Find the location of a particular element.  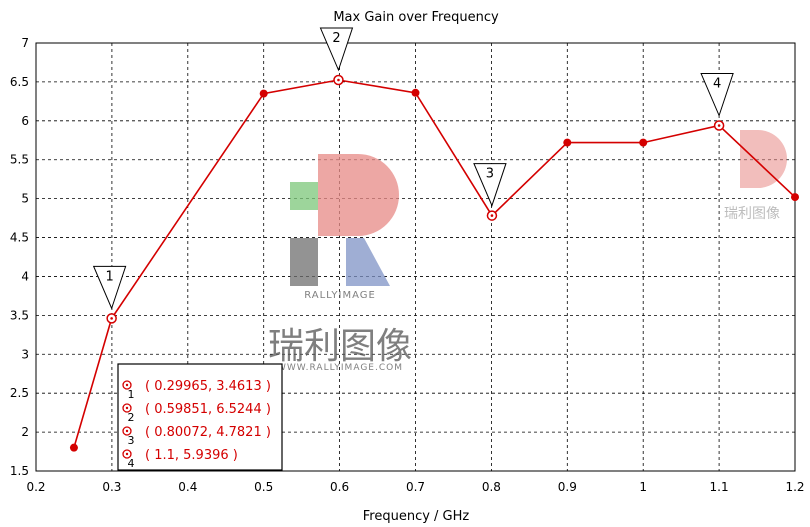

watermark-chinese: 瑞利图像 is located at coordinates (340, 346).